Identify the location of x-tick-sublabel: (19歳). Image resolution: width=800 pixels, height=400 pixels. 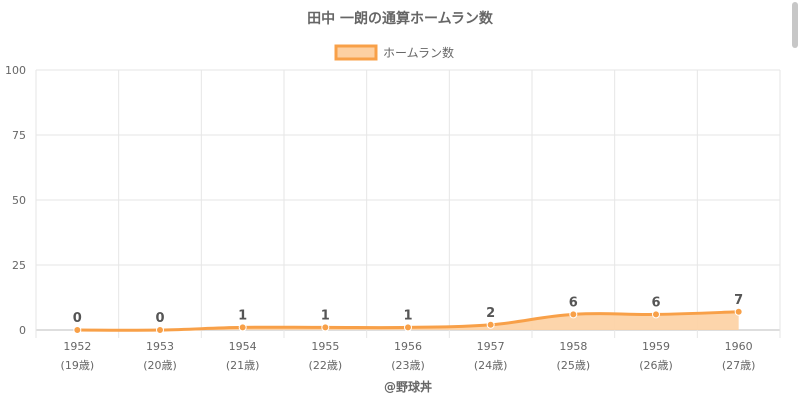
(78, 365).